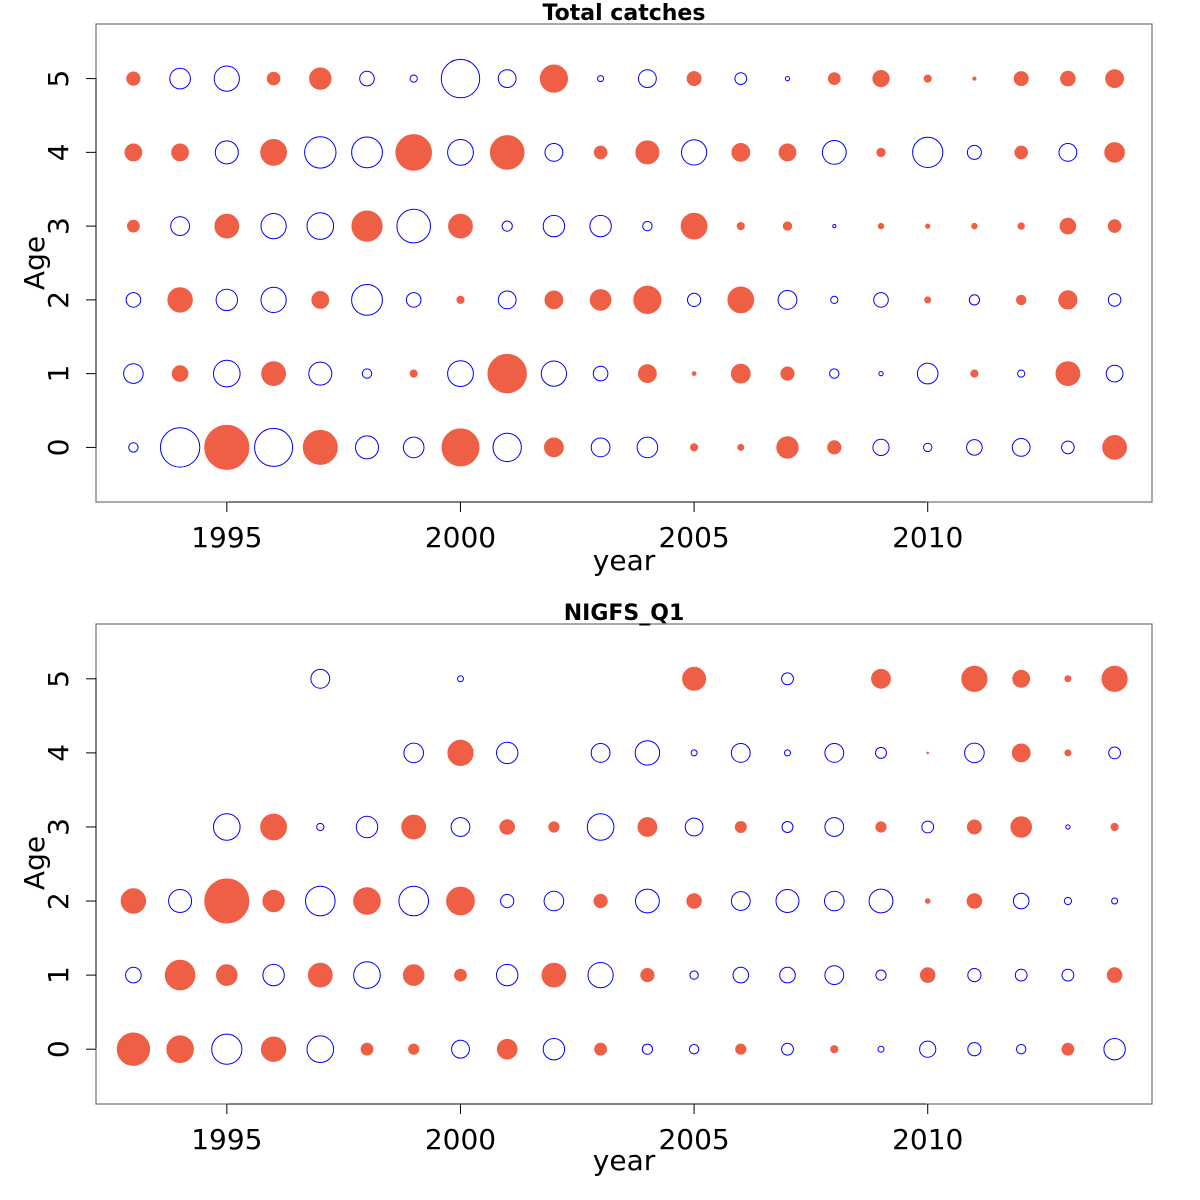 This screenshot has height=1200, width=1200. Describe the element at coordinates (624, 613) in the screenshot. I see `chart-title: NIGFS_Q1` at that location.